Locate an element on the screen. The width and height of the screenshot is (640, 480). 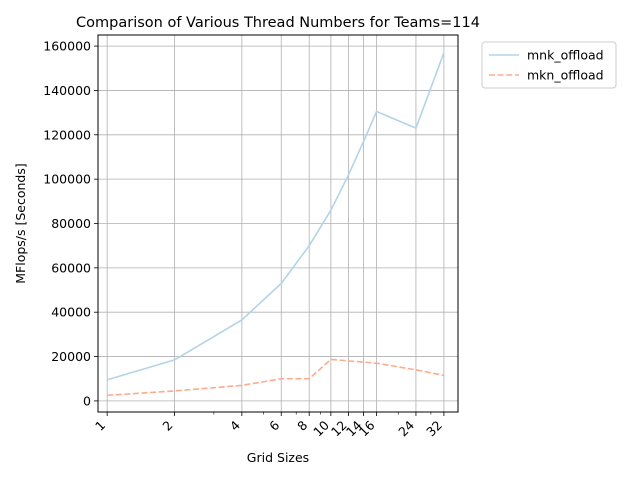
y-tick-label: 120000 is located at coordinates (67, 134).